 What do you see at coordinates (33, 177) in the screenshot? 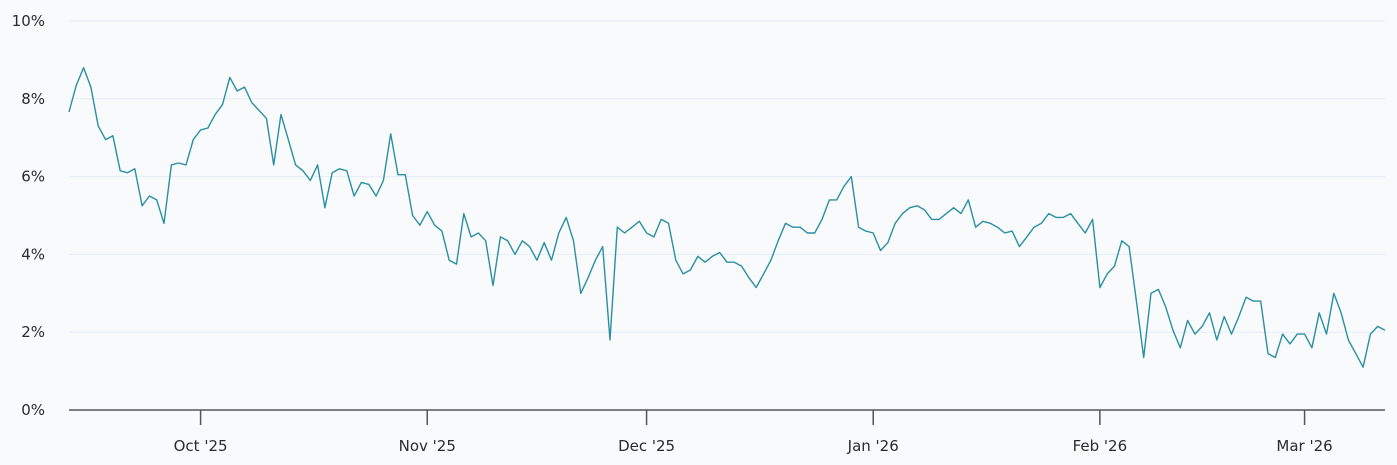
I see `y-tick-label: 6%` at bounding box center [33, 177].